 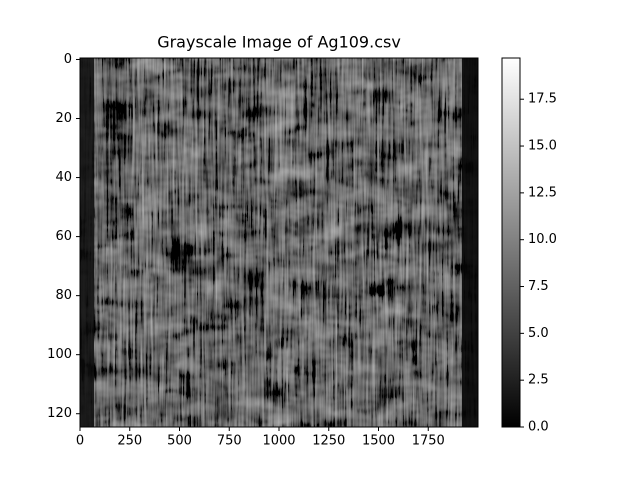 What do you see at coordinates (538, 380) in the screenshot?
I see `colorbar-tick-label: 2.5` at bounding box center [538, 380].